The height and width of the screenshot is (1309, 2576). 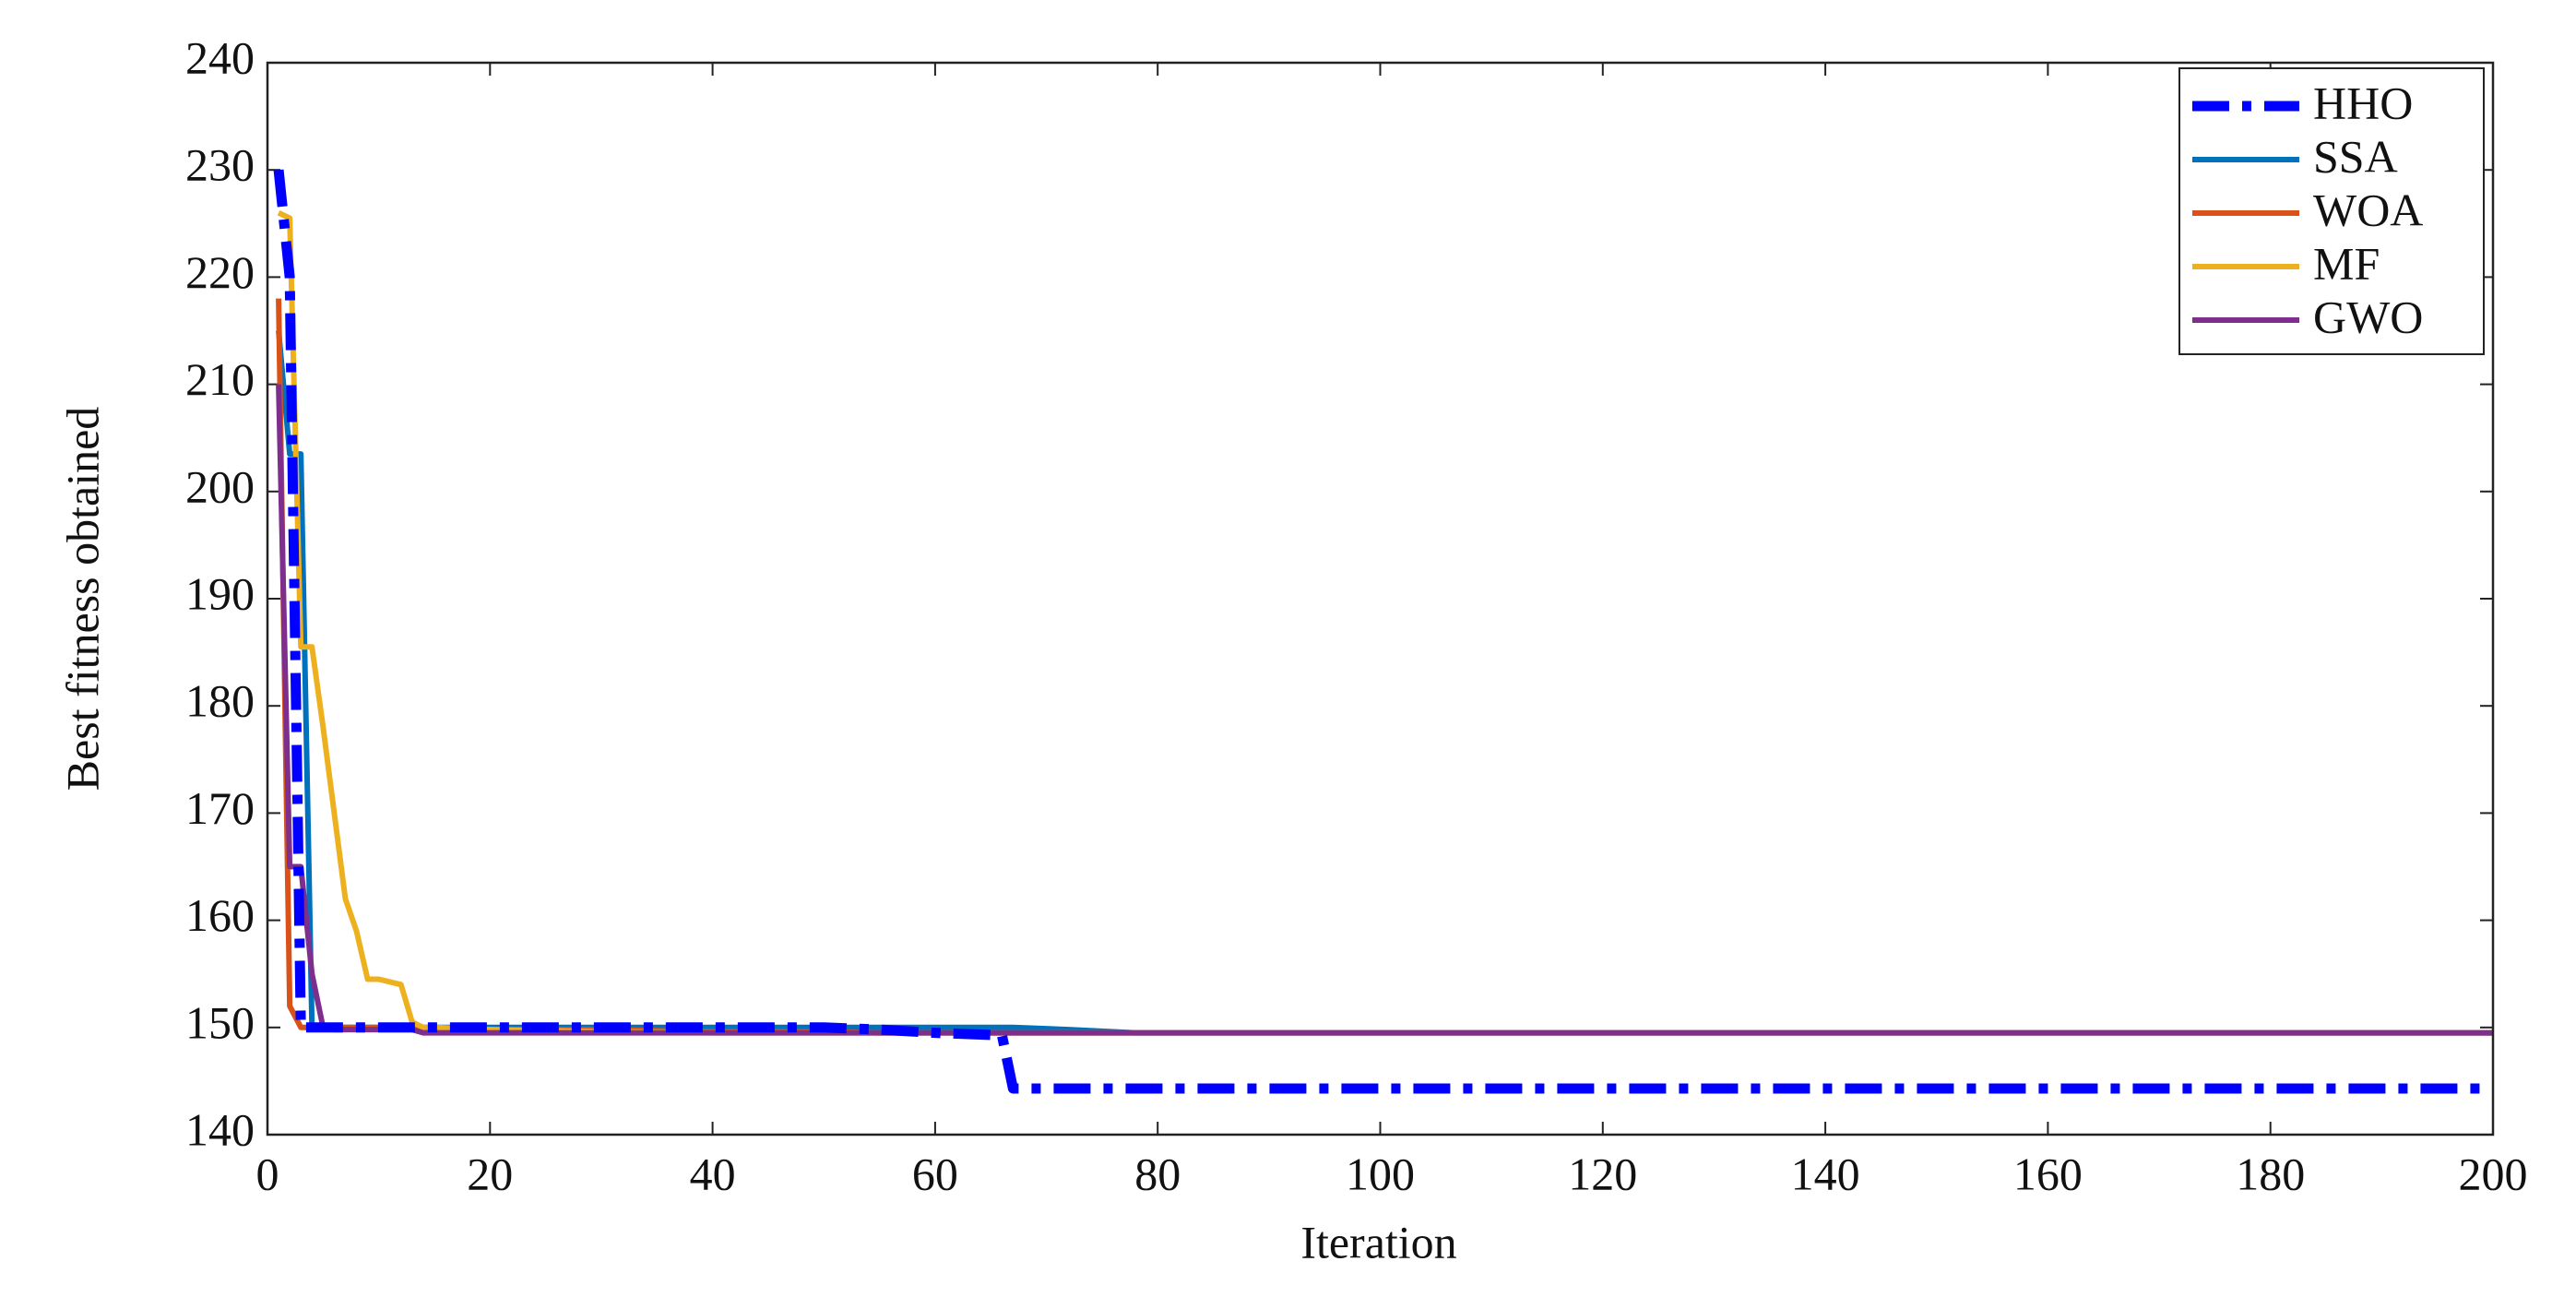 I want to click on x-tick-label: 60, so click(x=935, y=1173).